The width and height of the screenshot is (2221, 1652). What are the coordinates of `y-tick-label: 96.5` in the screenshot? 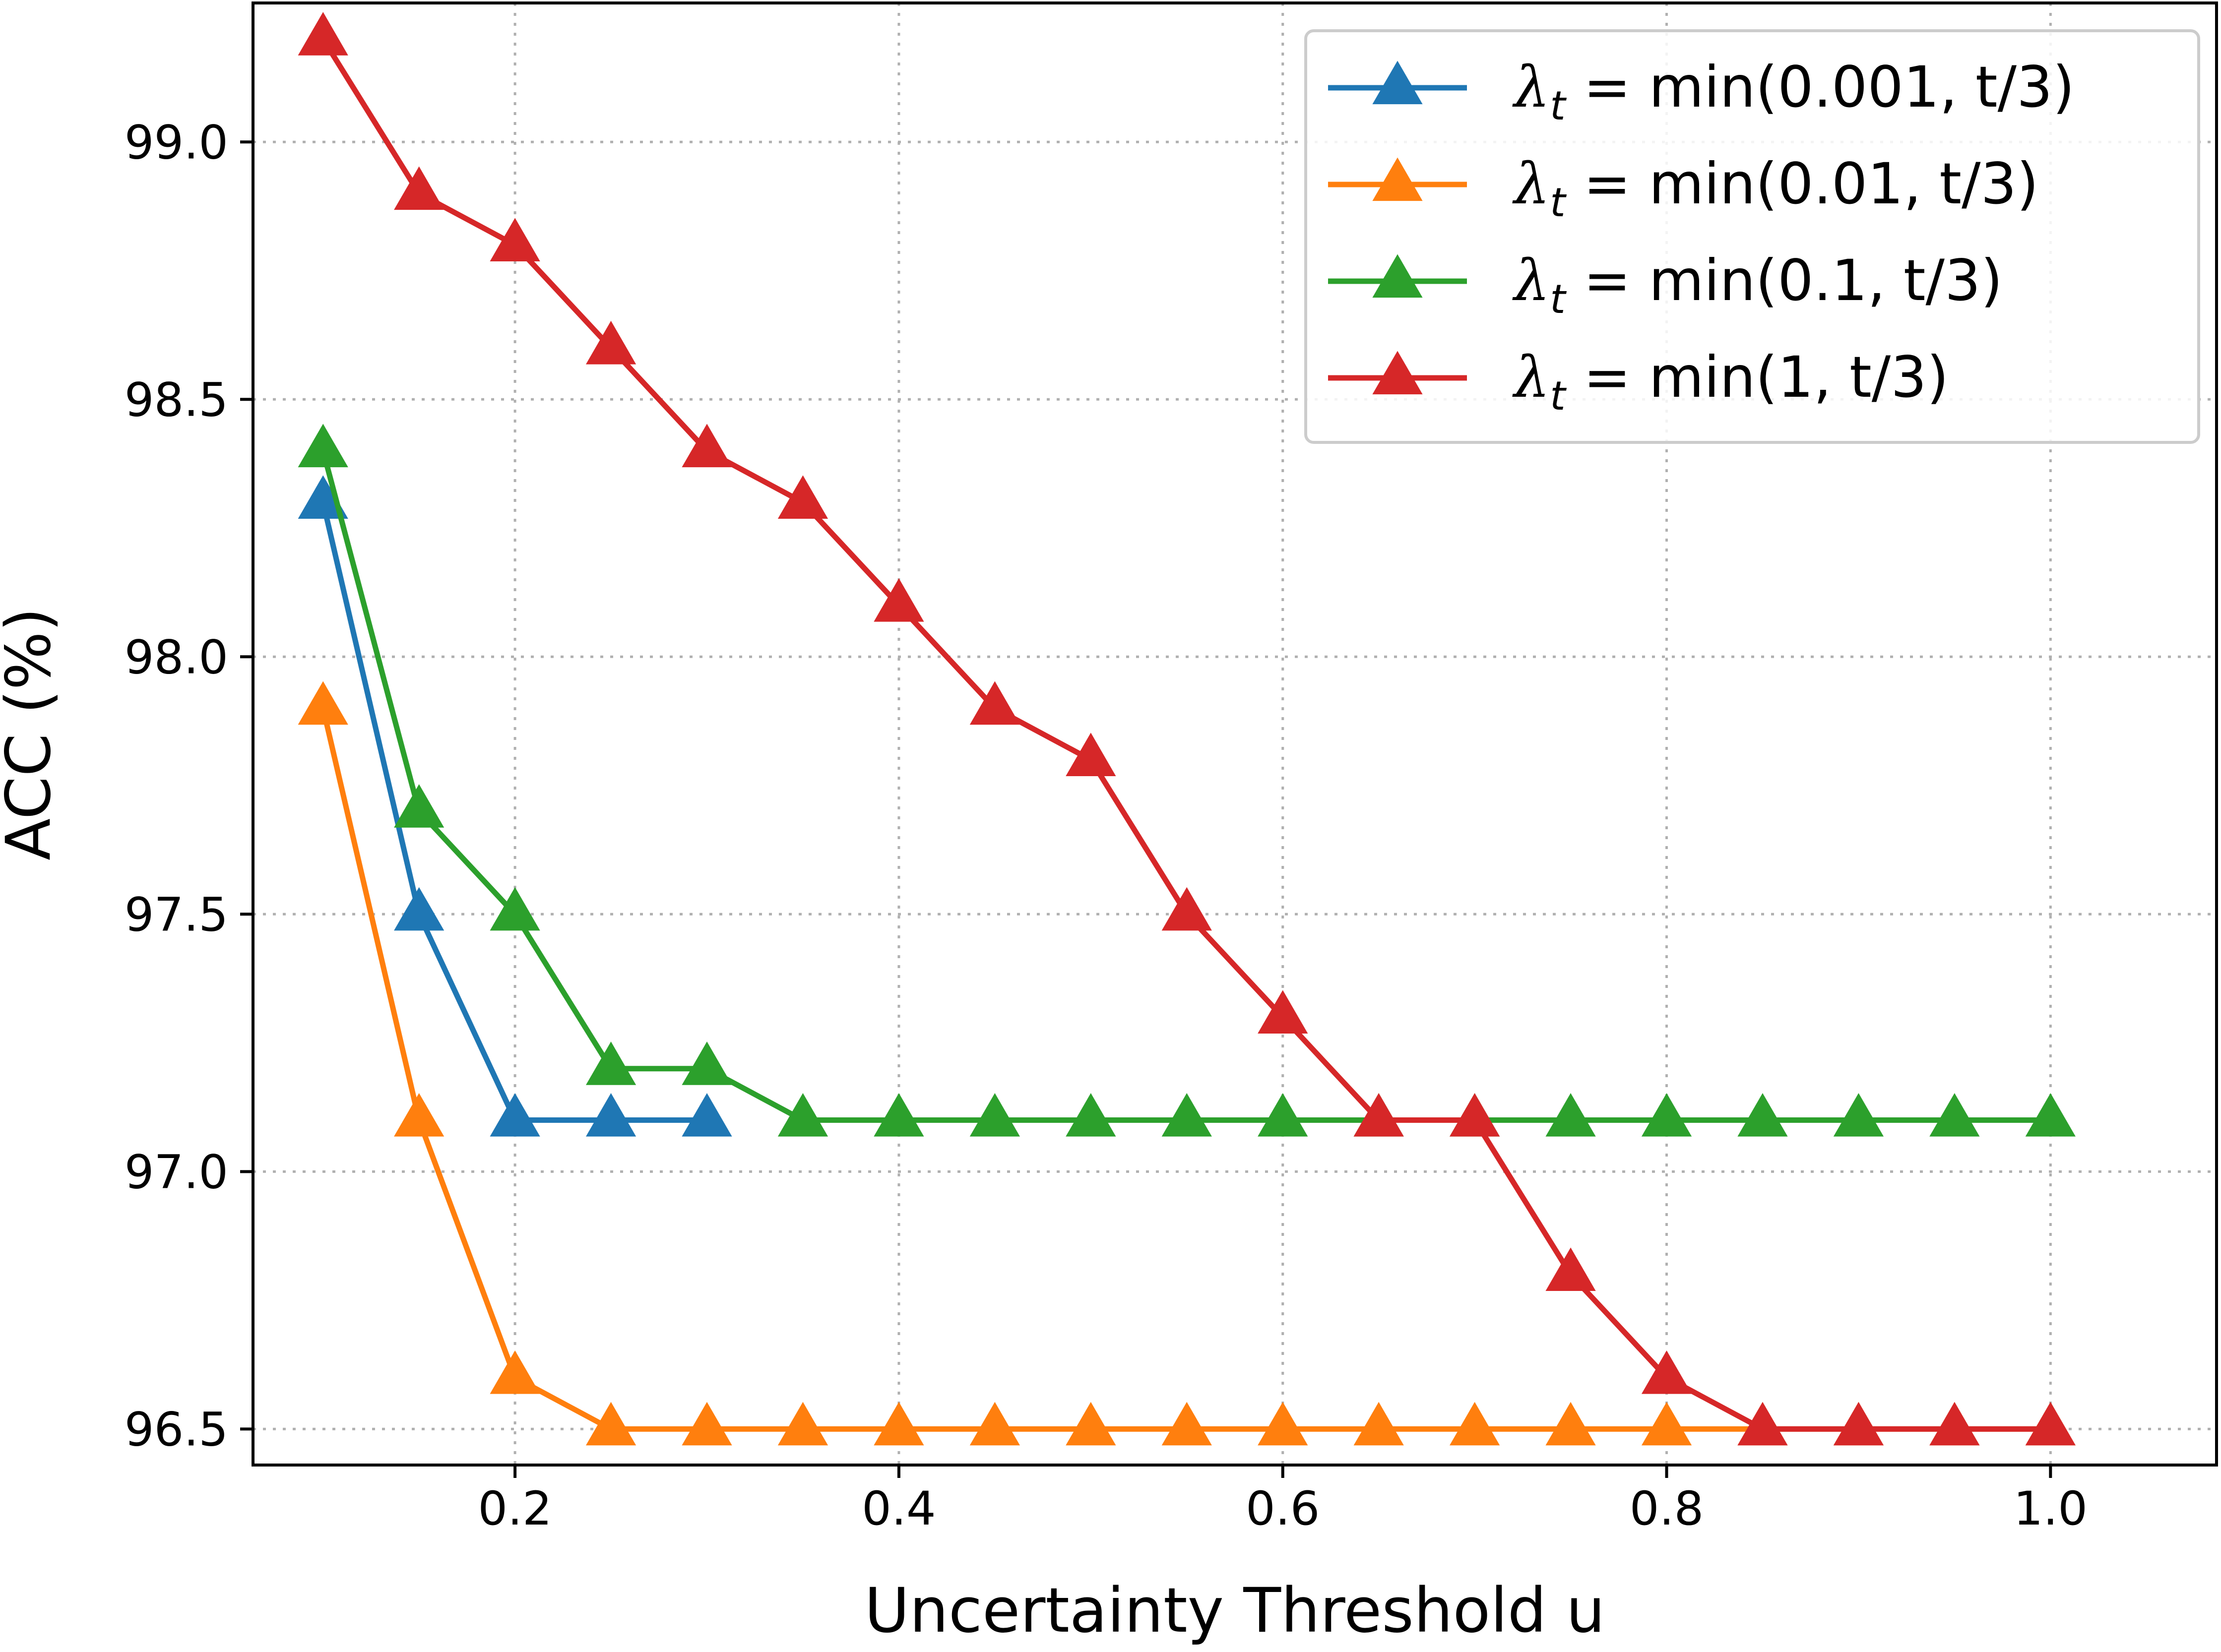 It's located at (176, 1430).